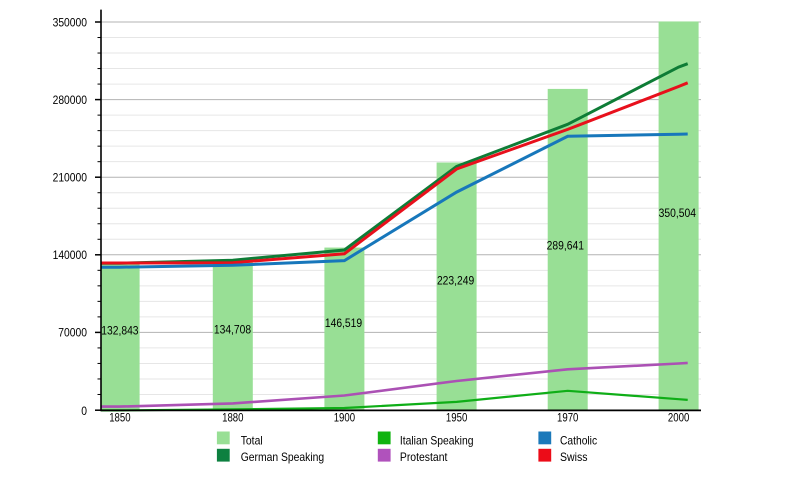 This screenshot has width=800, height=500. What do you see at coordinates (70, 22) in the screenshot?
I see `svg-text: 350000` at bounding box center [70, 22].